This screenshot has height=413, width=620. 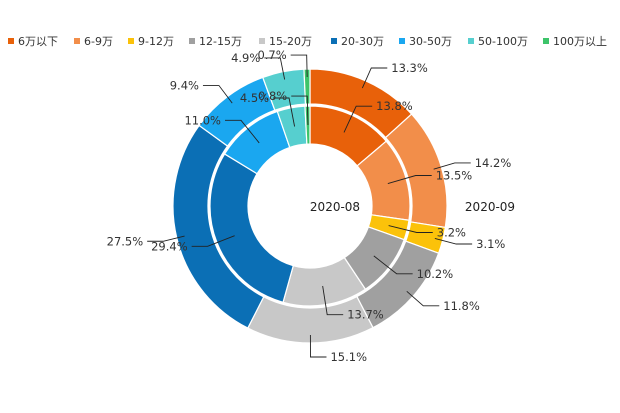 I want to click on legend-label-3: 12-15万, so click(x=220, y=41).